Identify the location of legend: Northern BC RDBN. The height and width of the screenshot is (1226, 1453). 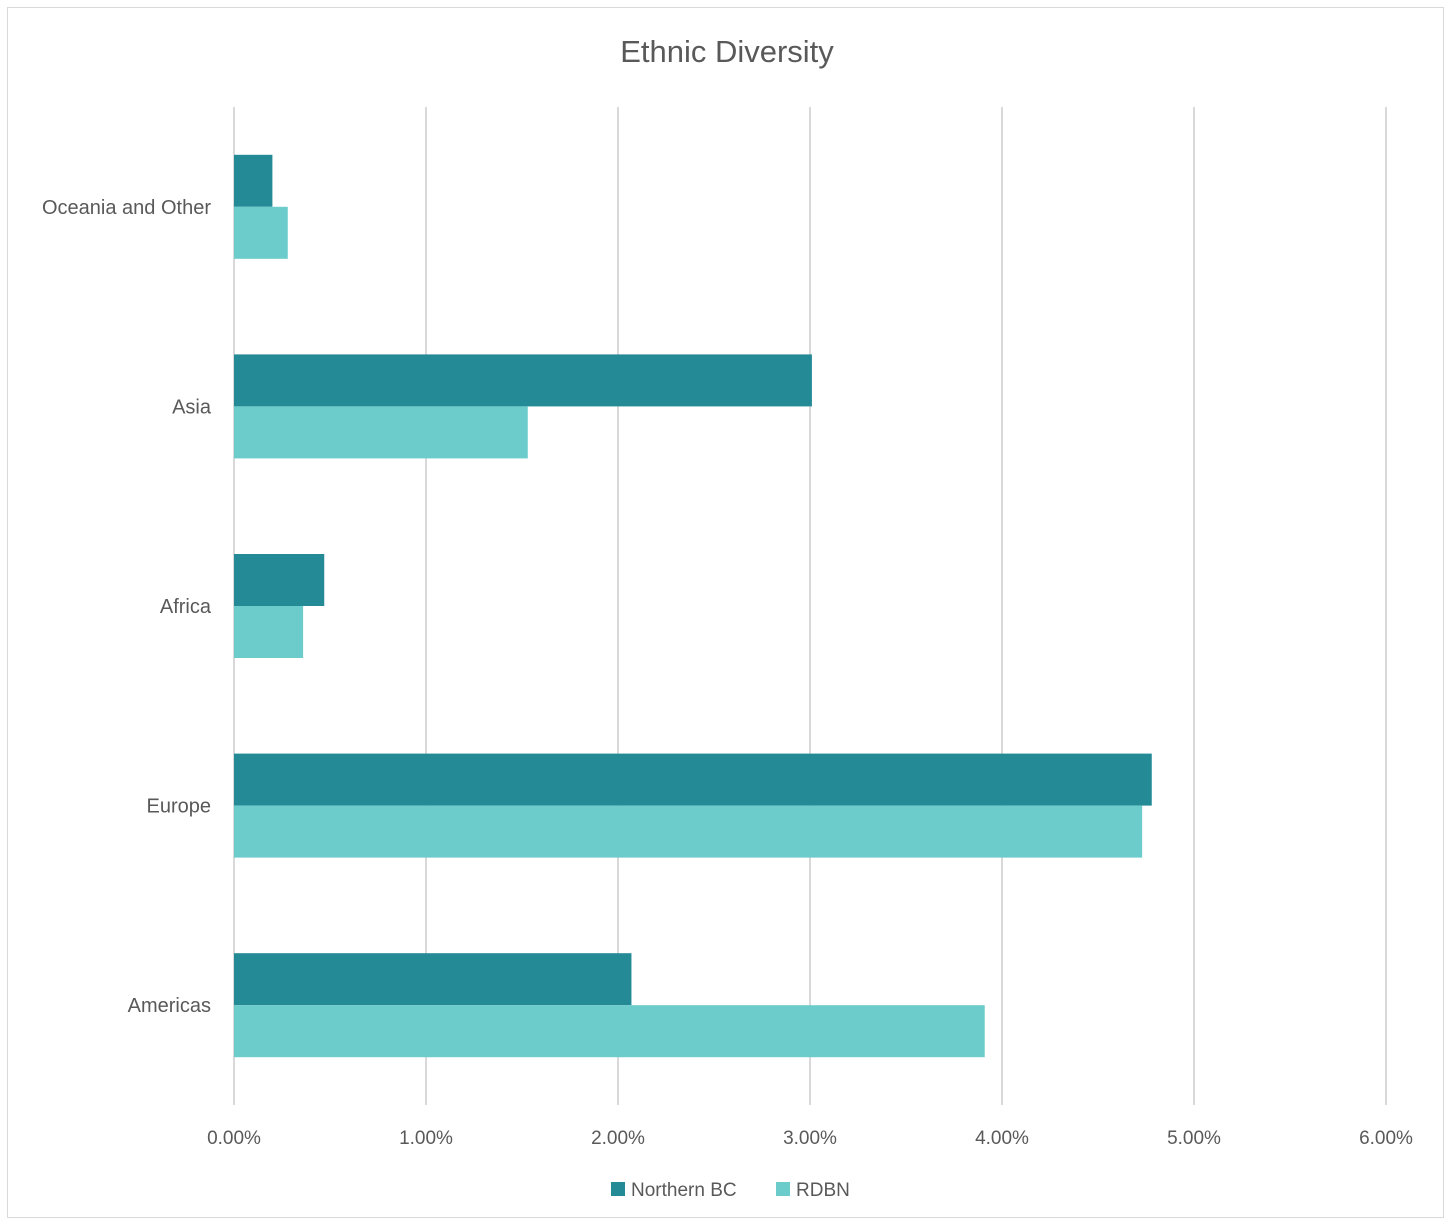
(730, 1190).